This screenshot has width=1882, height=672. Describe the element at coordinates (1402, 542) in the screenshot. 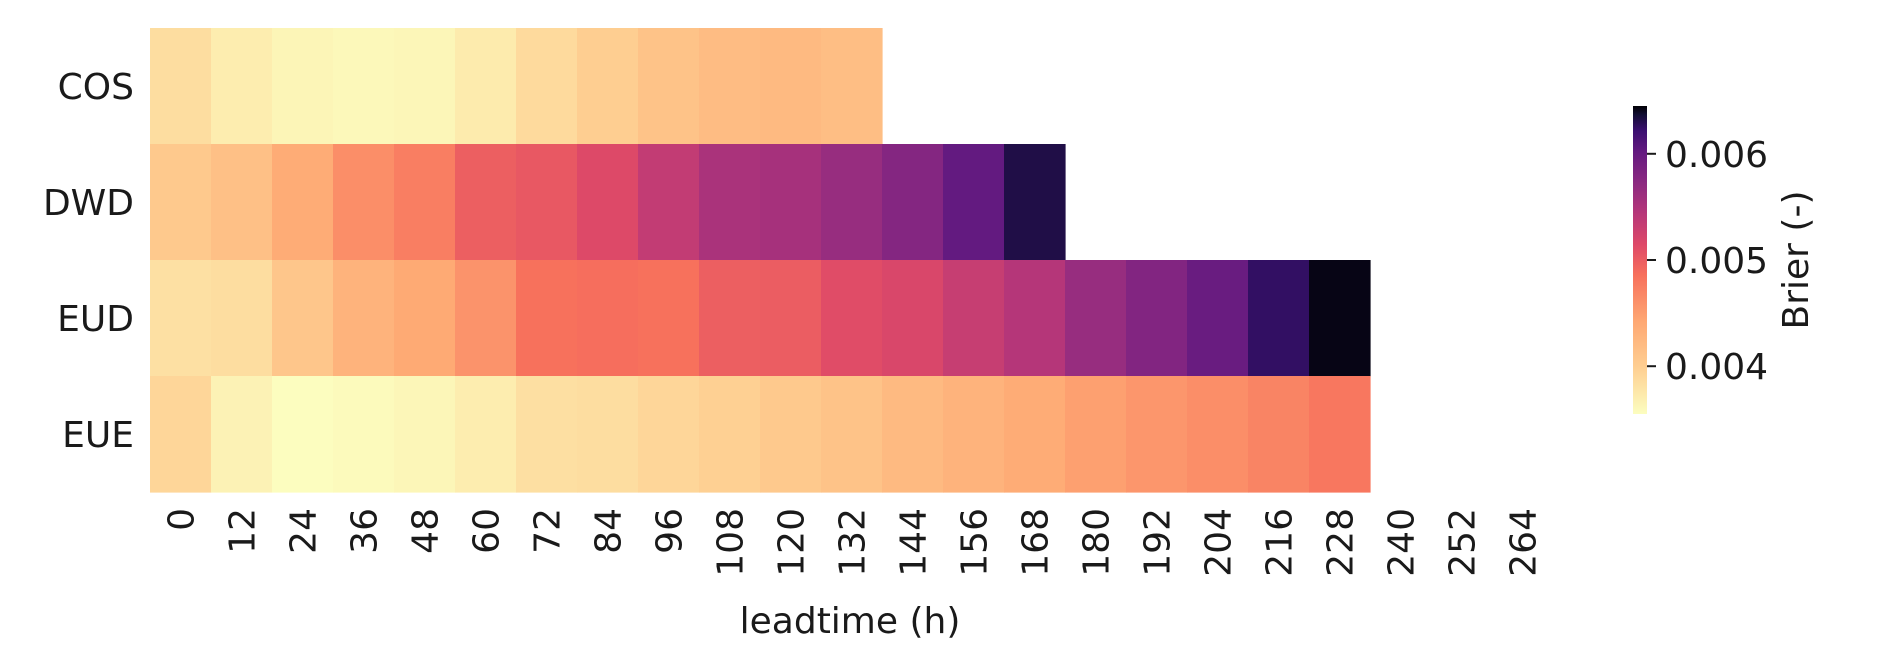

I see `x-tick-label: 240` at that location.